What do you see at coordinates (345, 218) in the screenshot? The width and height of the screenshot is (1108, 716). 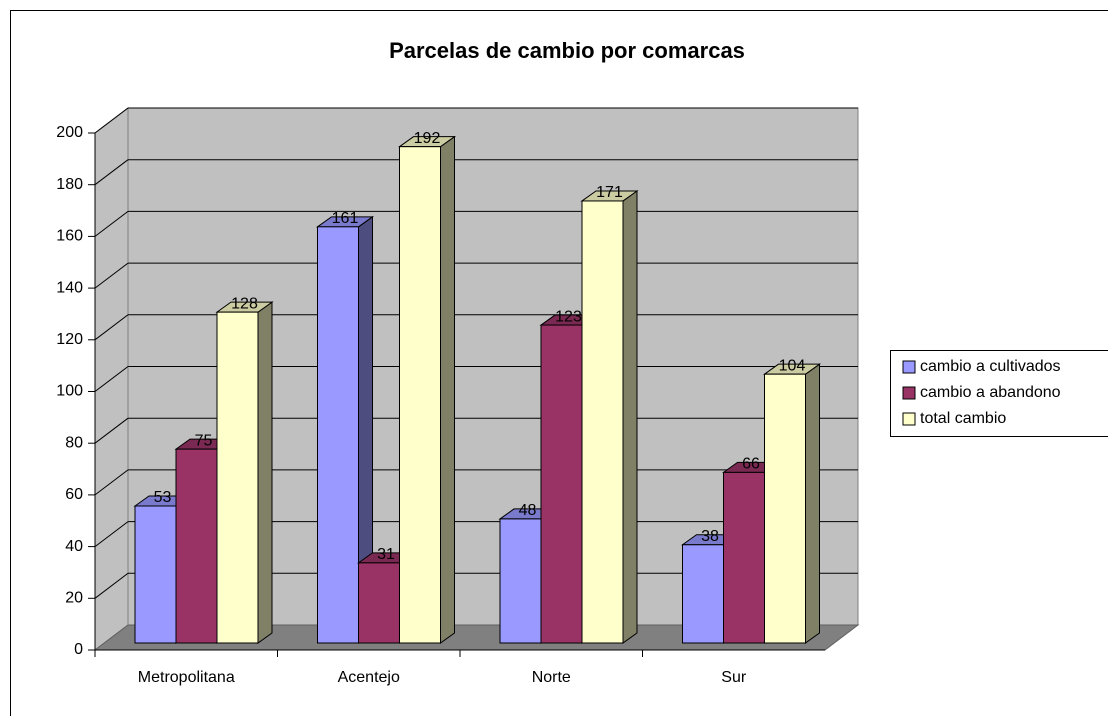 I see `data-label: 161` at bounding box center [345, 218].